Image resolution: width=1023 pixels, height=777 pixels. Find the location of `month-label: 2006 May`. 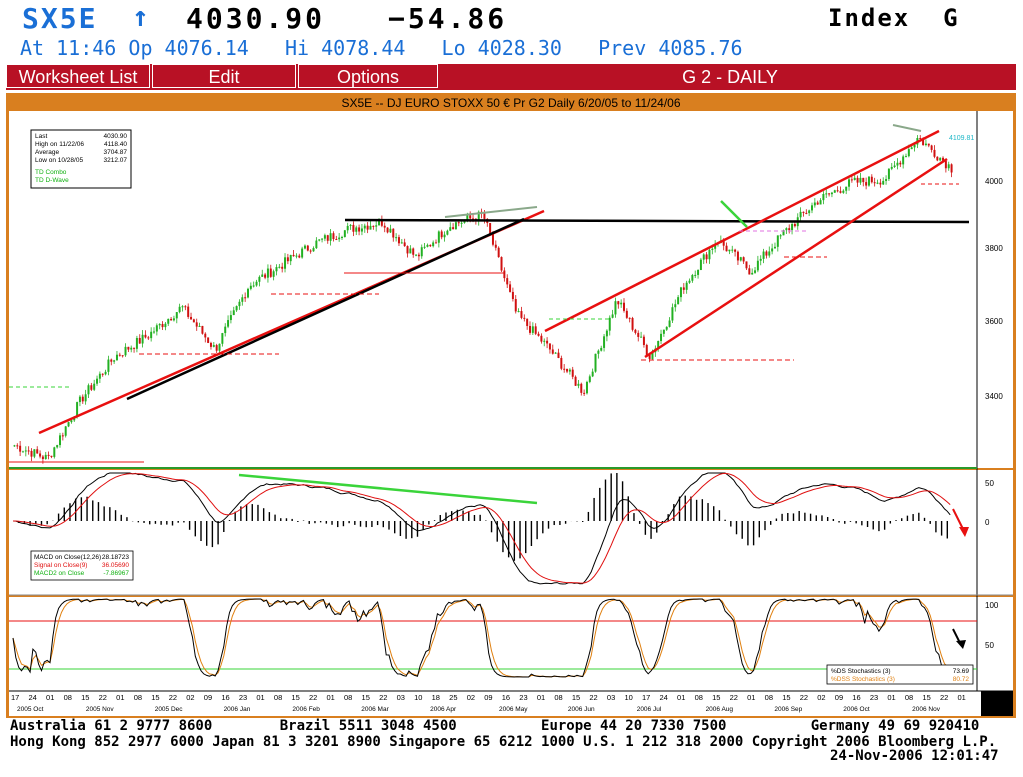

month-label: 2006 May is located at coordinates (513, 709).